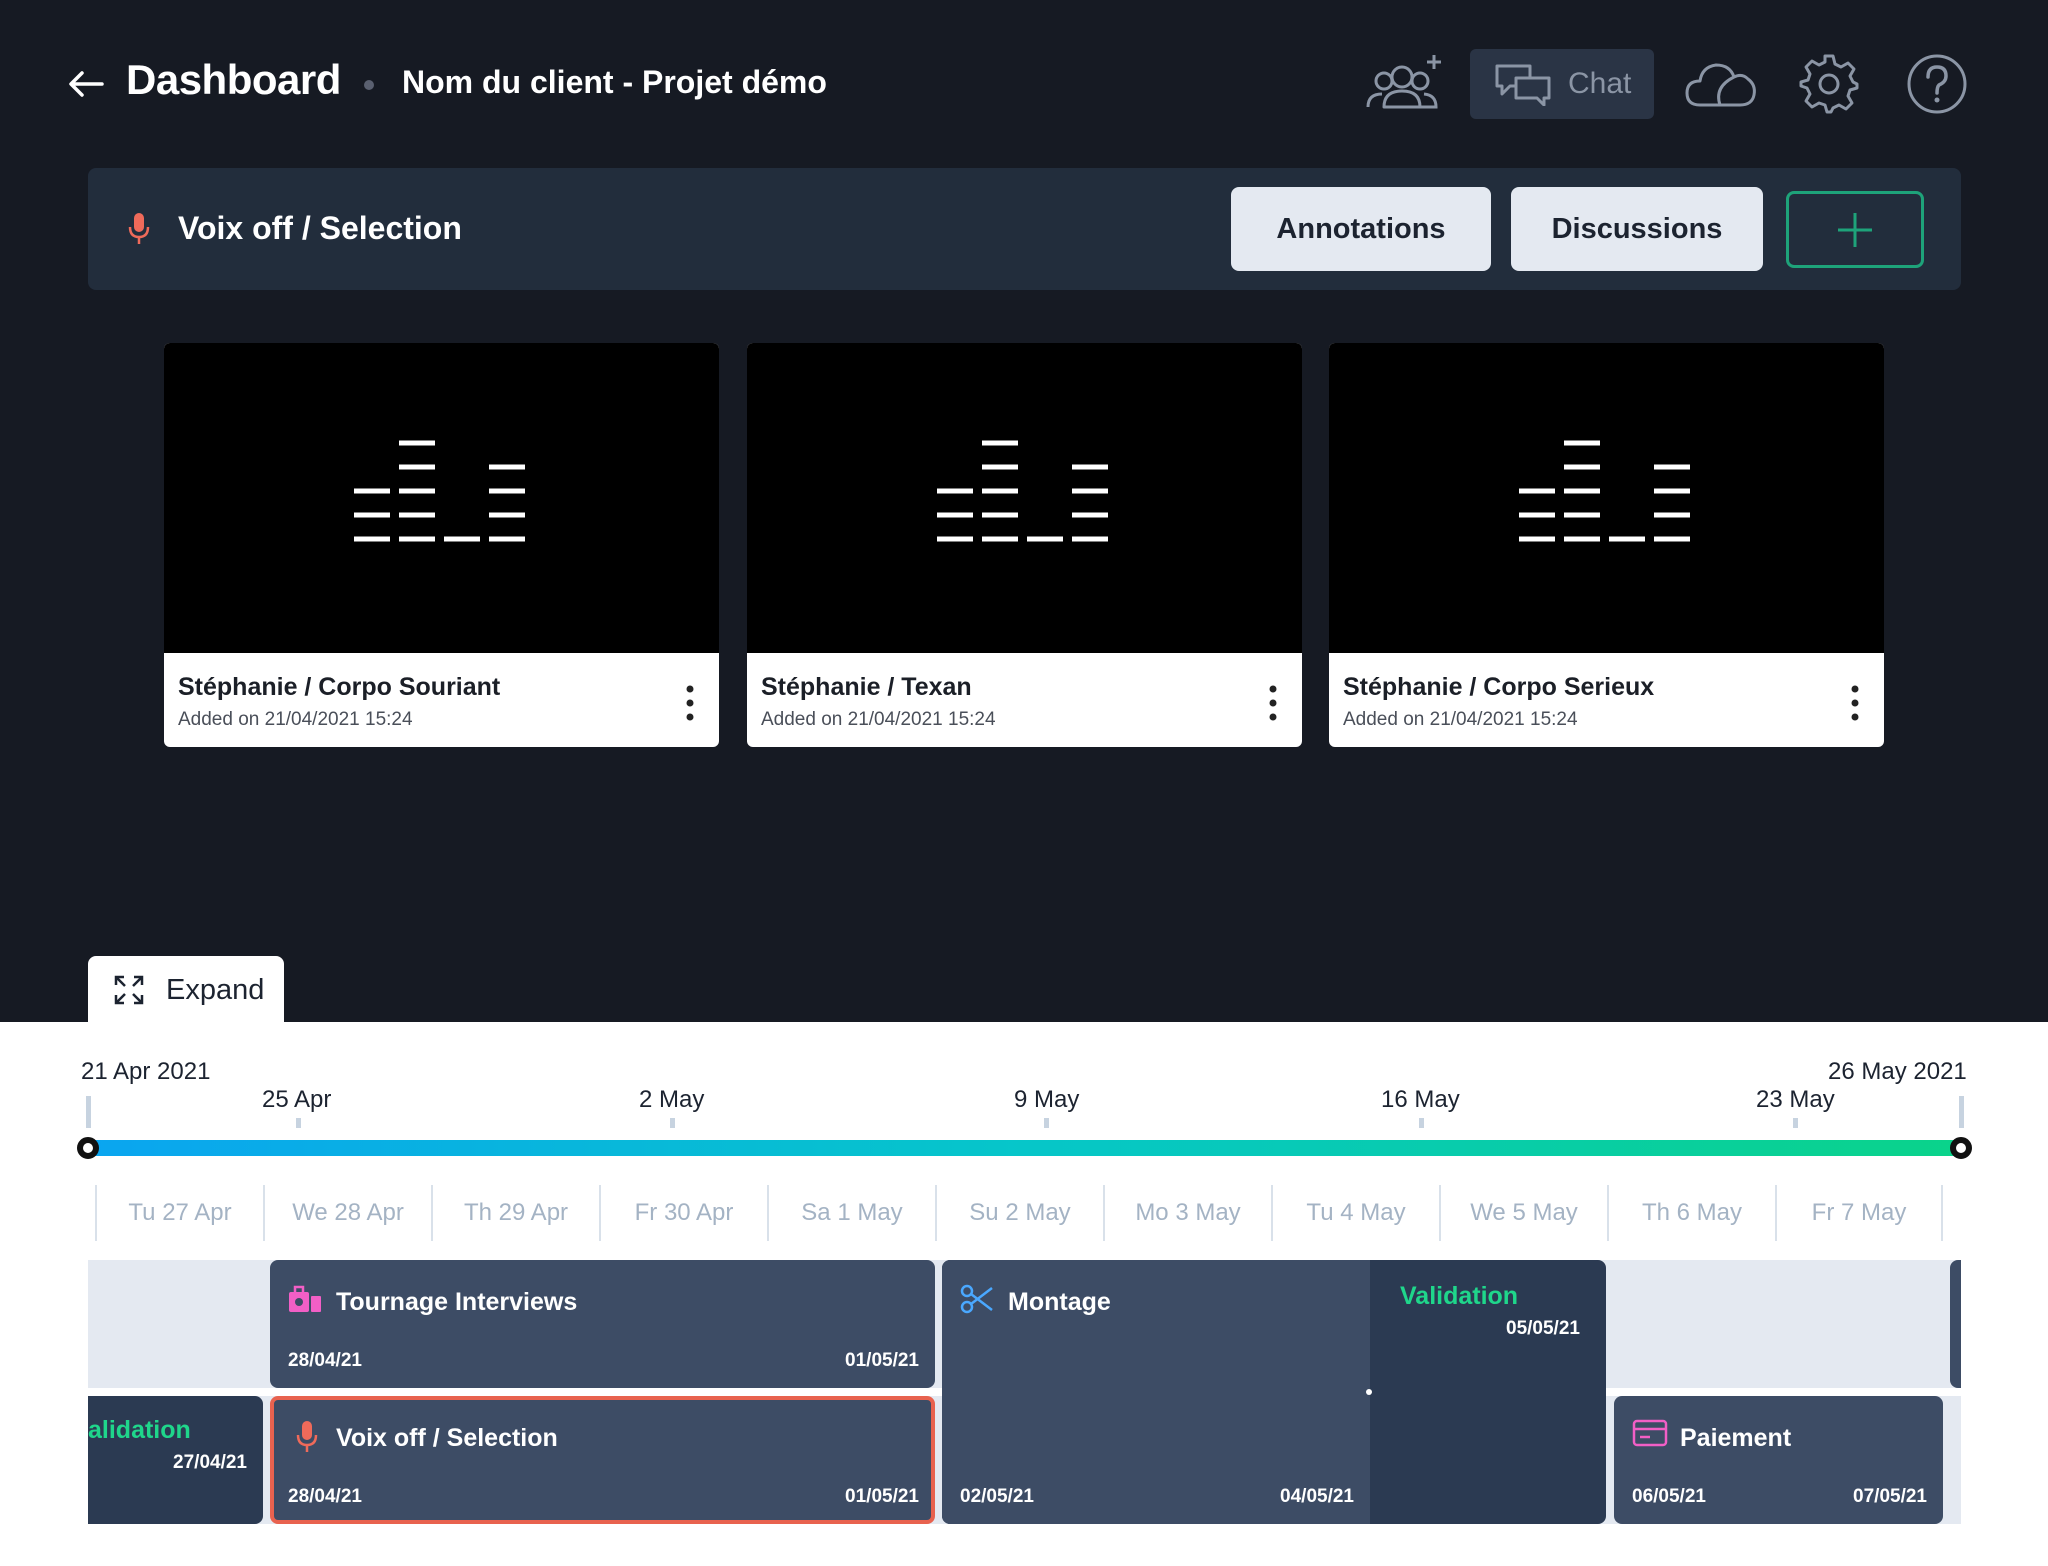  What do you see at coordinates (1403, 84) in the screenshot?
I see `add-users-icon` at bounding box center [1403, 84].